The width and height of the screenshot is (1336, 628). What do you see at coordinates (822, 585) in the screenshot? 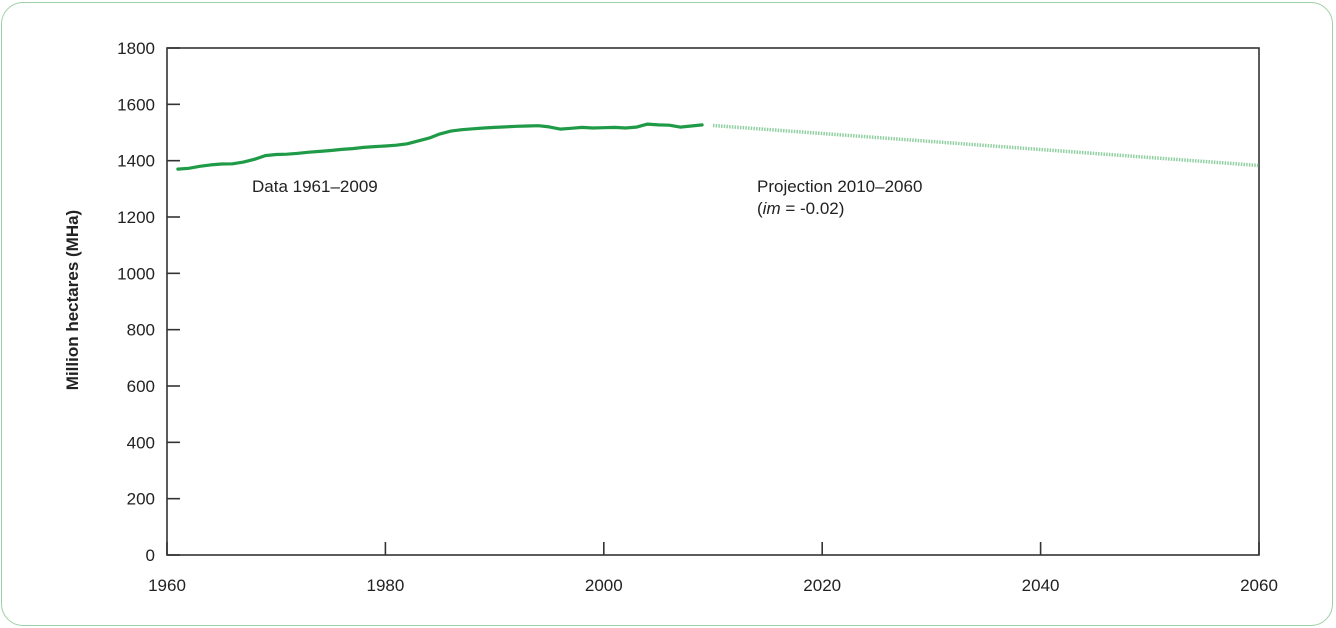
I see `x-tick-label: 2020` at bounding box center [822, 585].